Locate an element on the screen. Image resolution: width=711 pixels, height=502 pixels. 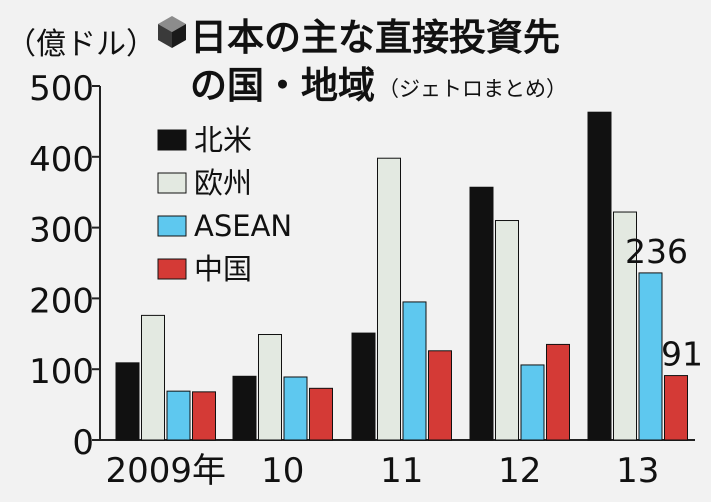
unit-label: （億ドル） is located at coordinates (81, 44).